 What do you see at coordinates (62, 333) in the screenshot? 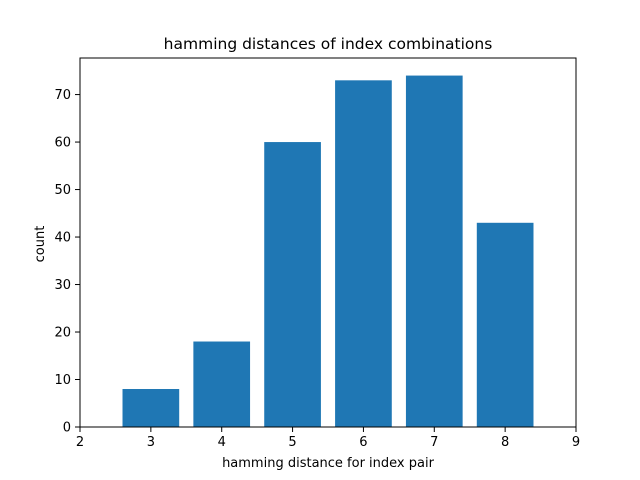
I see `y-tick-label: 20` at bounding box center [62, 333].